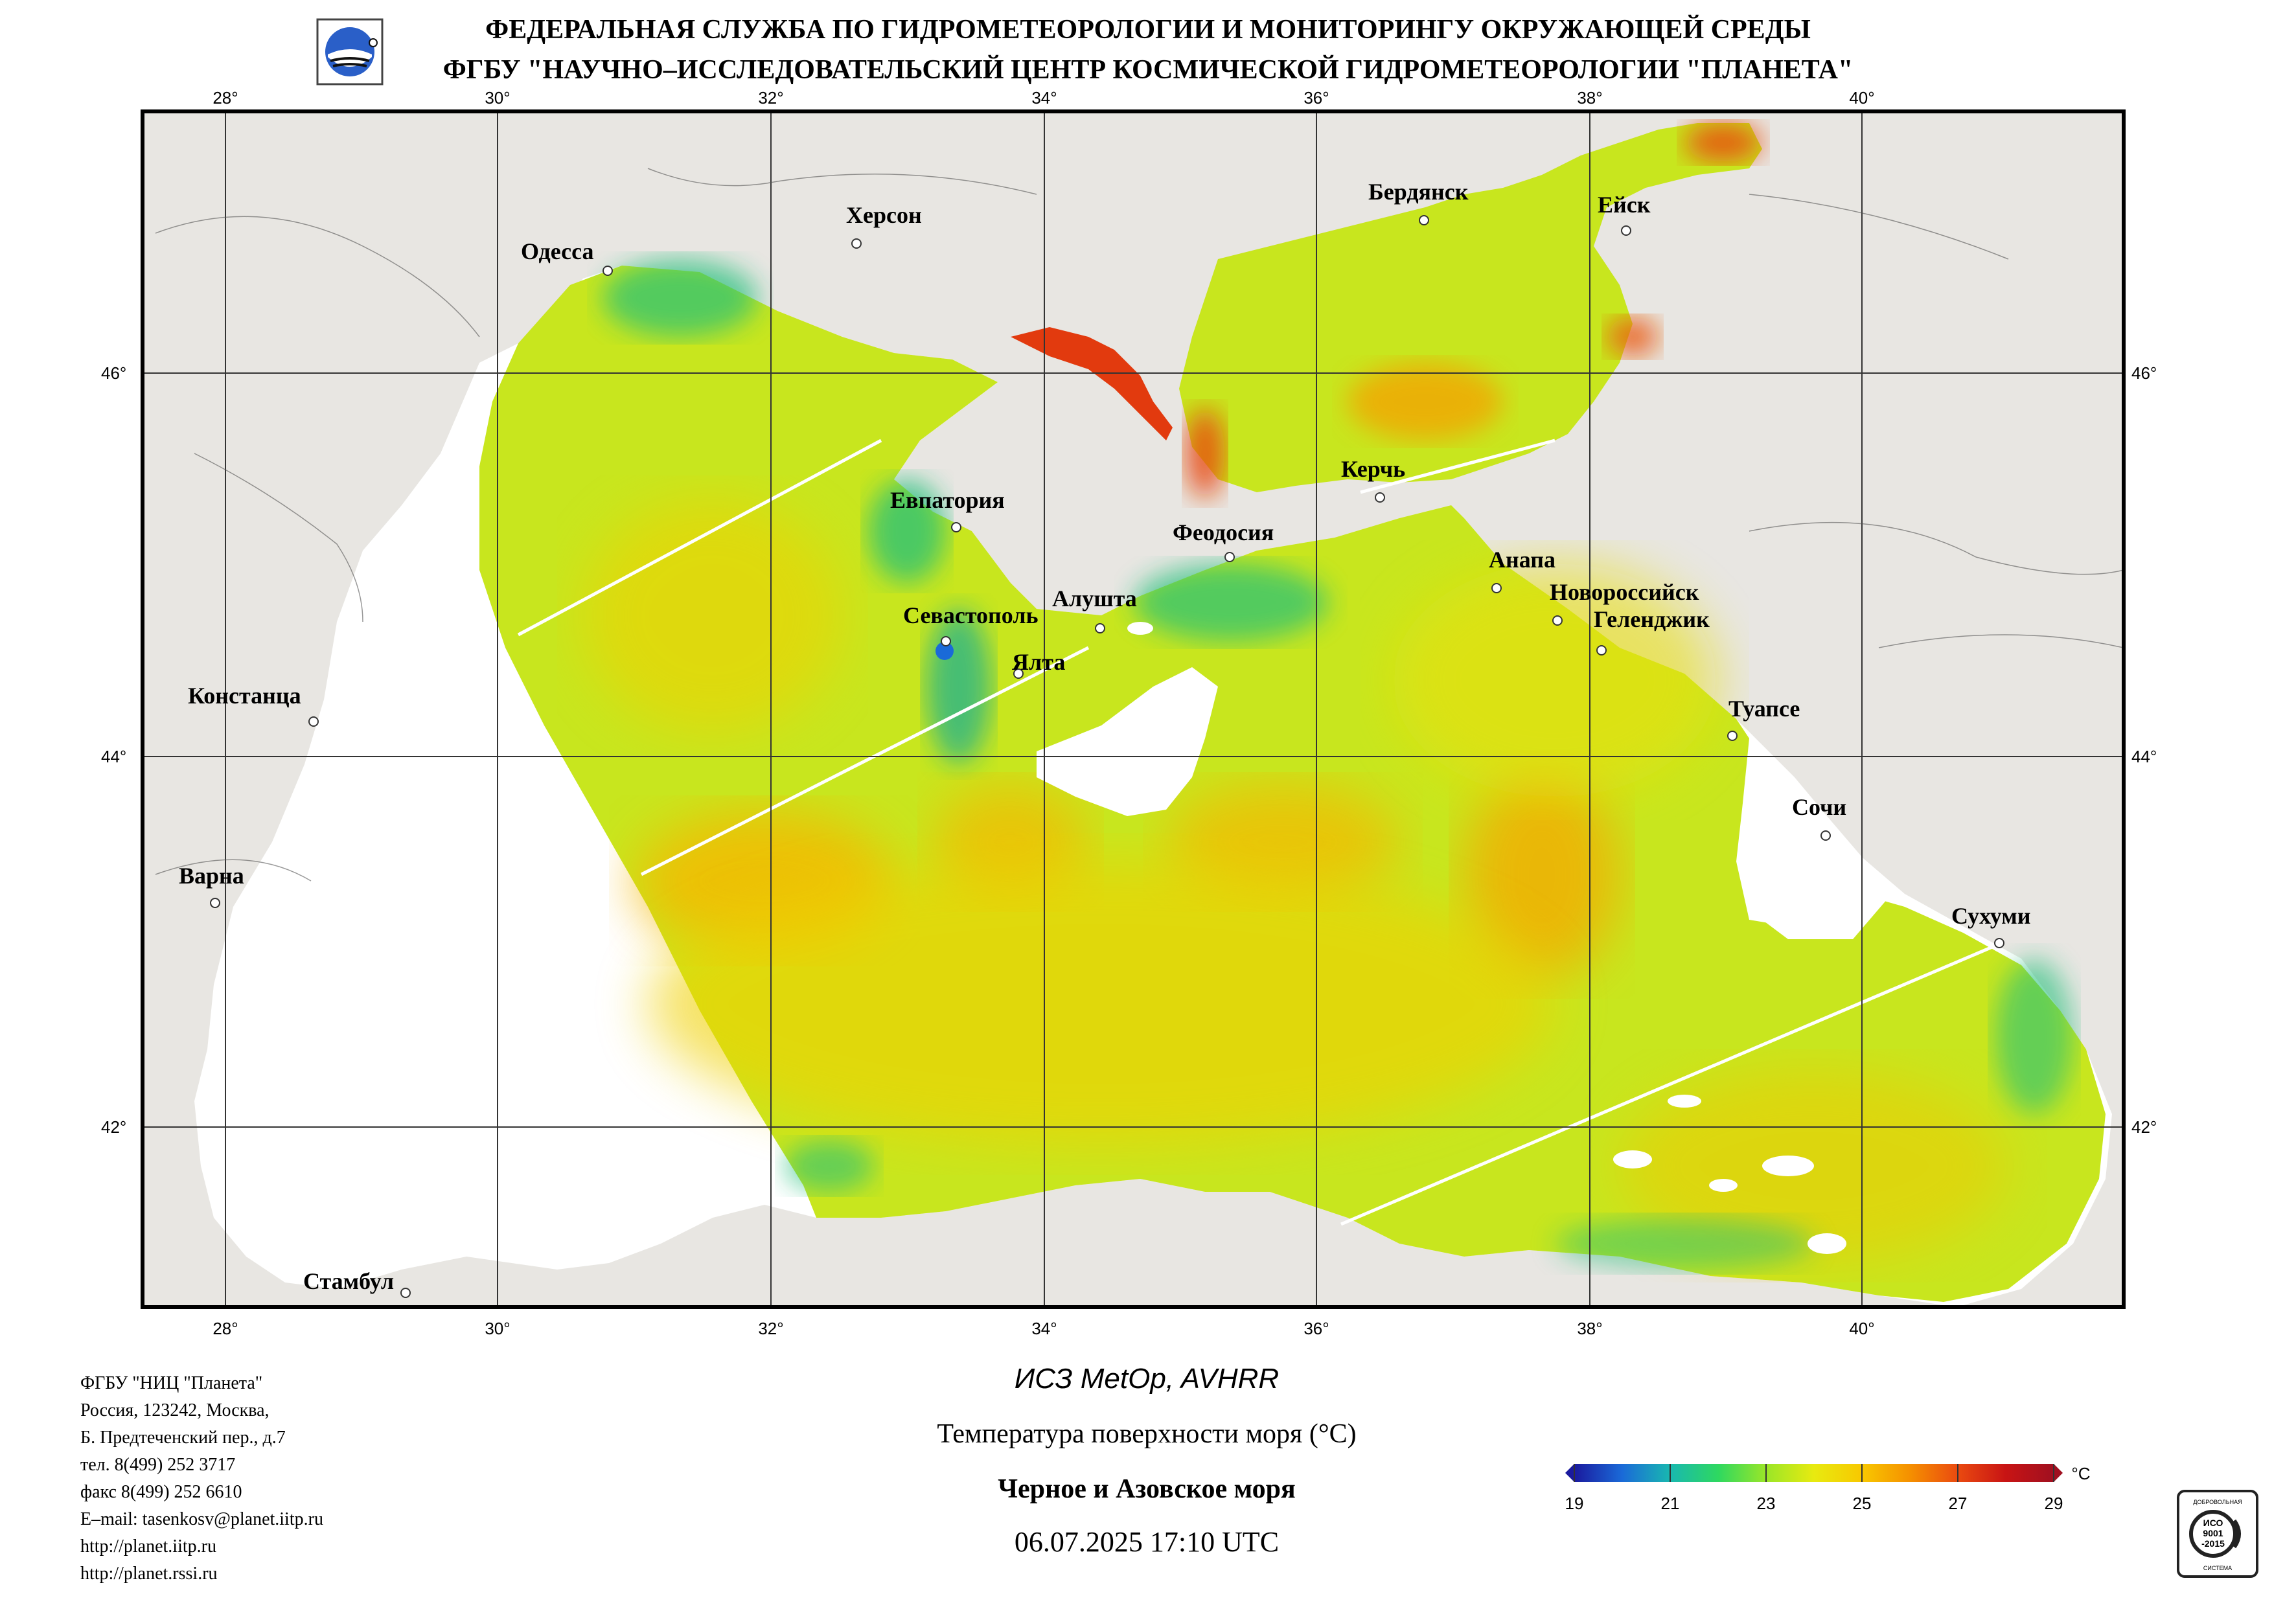  Describe the element at coordinates (2217, 1502) in the screenshot. I see `cert-top-text: ДОБРОВОЛЬНАЯ` at that location.